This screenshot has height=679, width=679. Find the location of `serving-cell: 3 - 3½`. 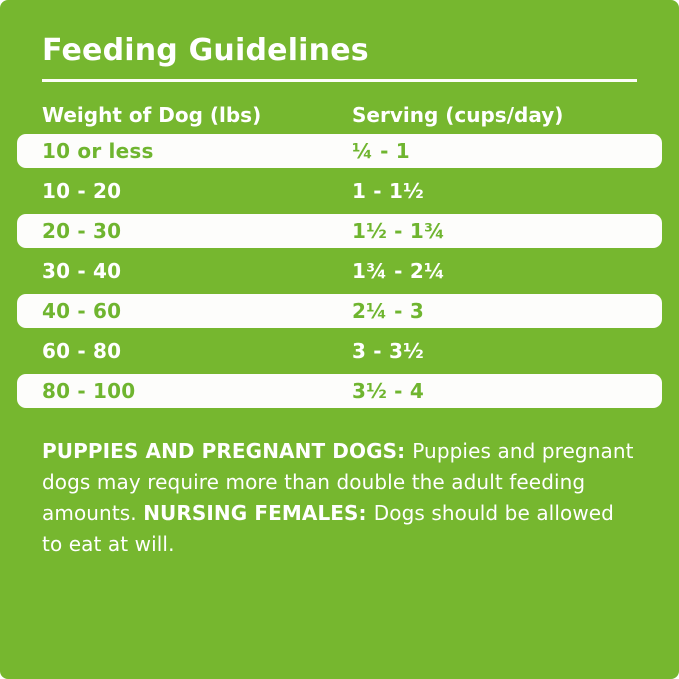

serving-cell: 3 - 3½ is located at coordinates (388, 351).